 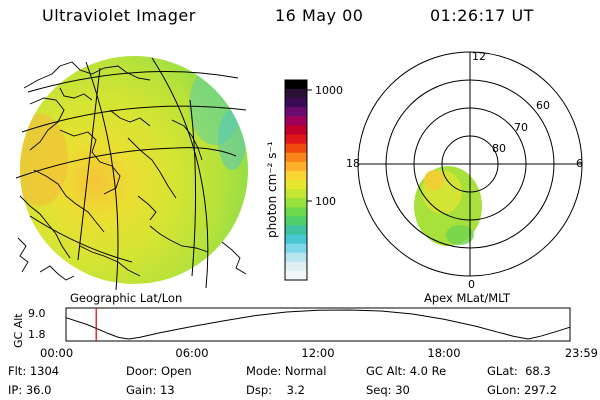 I want to click on dsp-field: Dsp: 3.2, so click(x=275, y=390).